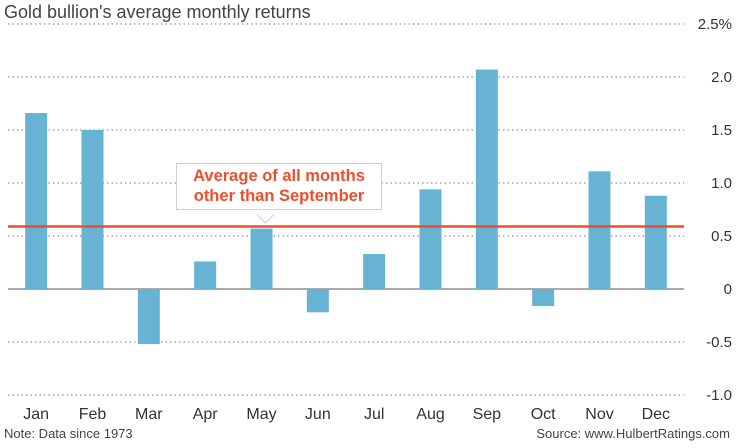  What do you see at coordinates (633, 433) in the screenshot?
I see `chart-source: Source: www.HulbertRatings.com` at bounding box center [633, 433].